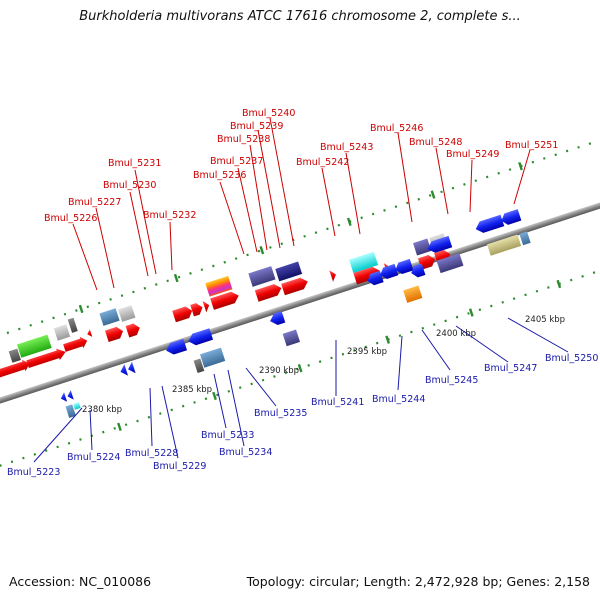 The image size is (600, 600). I want to click on gene-label: Bmul_5235, so click(280, 413).